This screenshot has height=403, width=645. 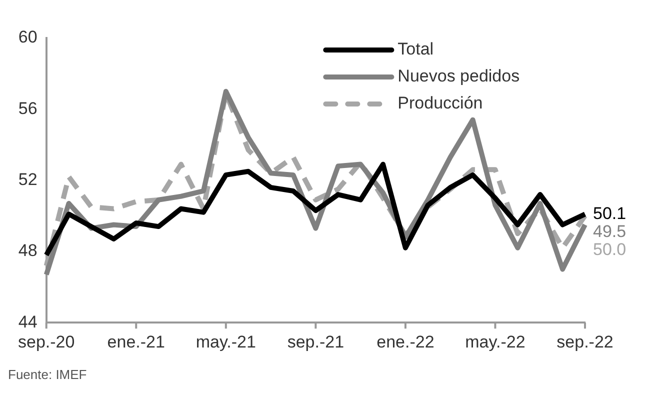 I want to click on data-label: 50.1, so click(x=609, y=213).